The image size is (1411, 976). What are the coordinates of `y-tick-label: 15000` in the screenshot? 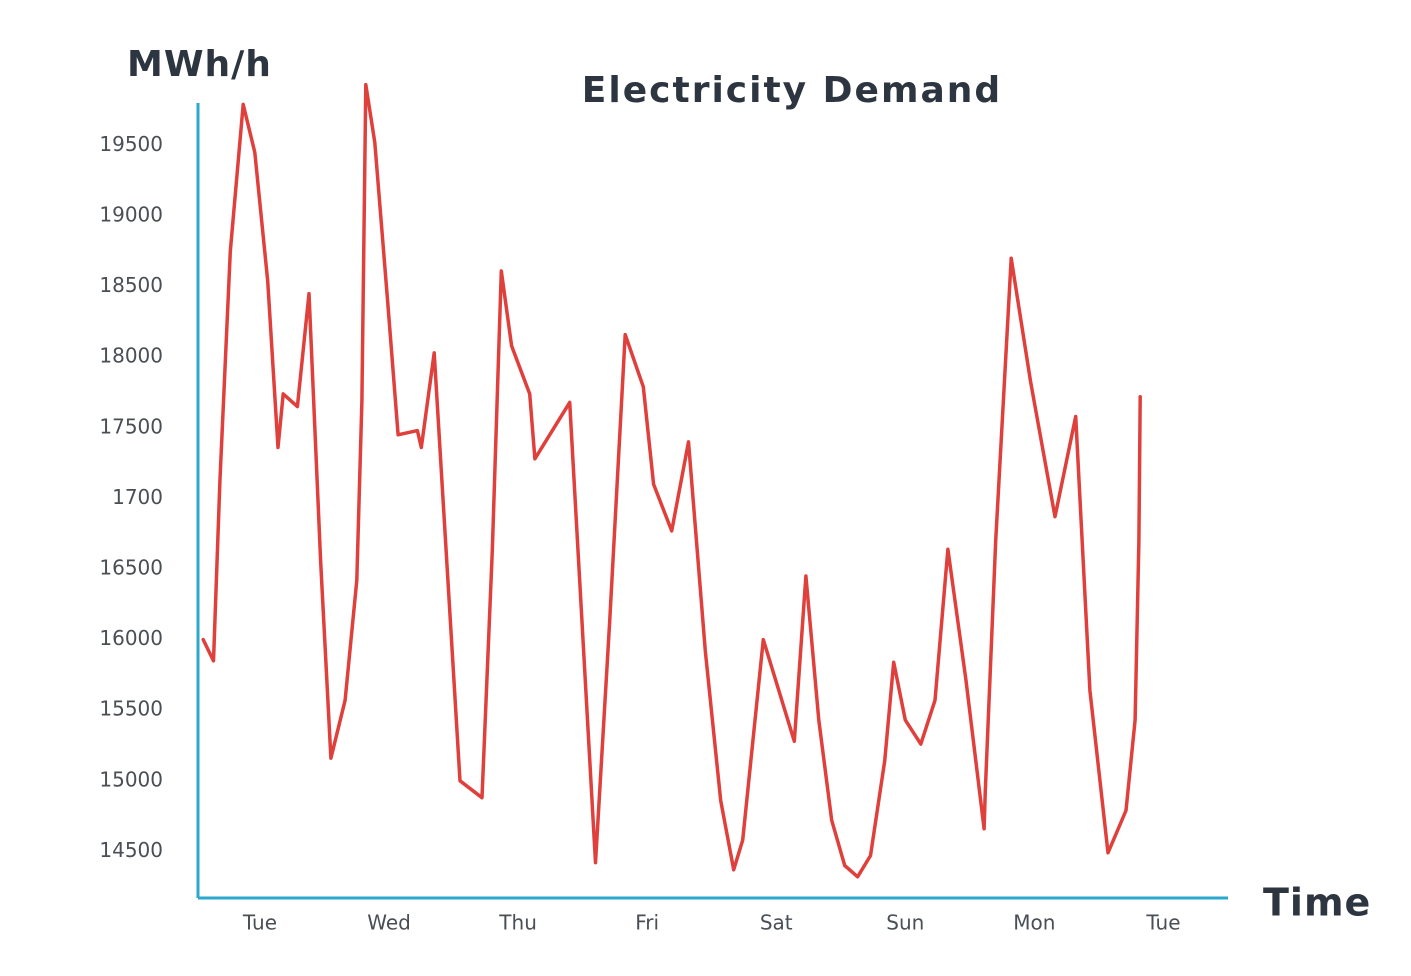 It's located at (131, 779).